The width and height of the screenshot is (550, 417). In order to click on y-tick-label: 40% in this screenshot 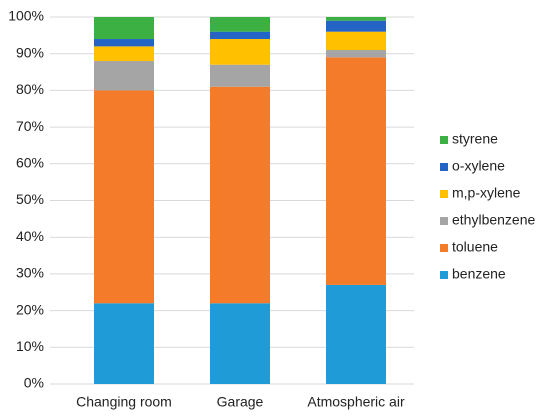, I will do `click(30, 236)`.